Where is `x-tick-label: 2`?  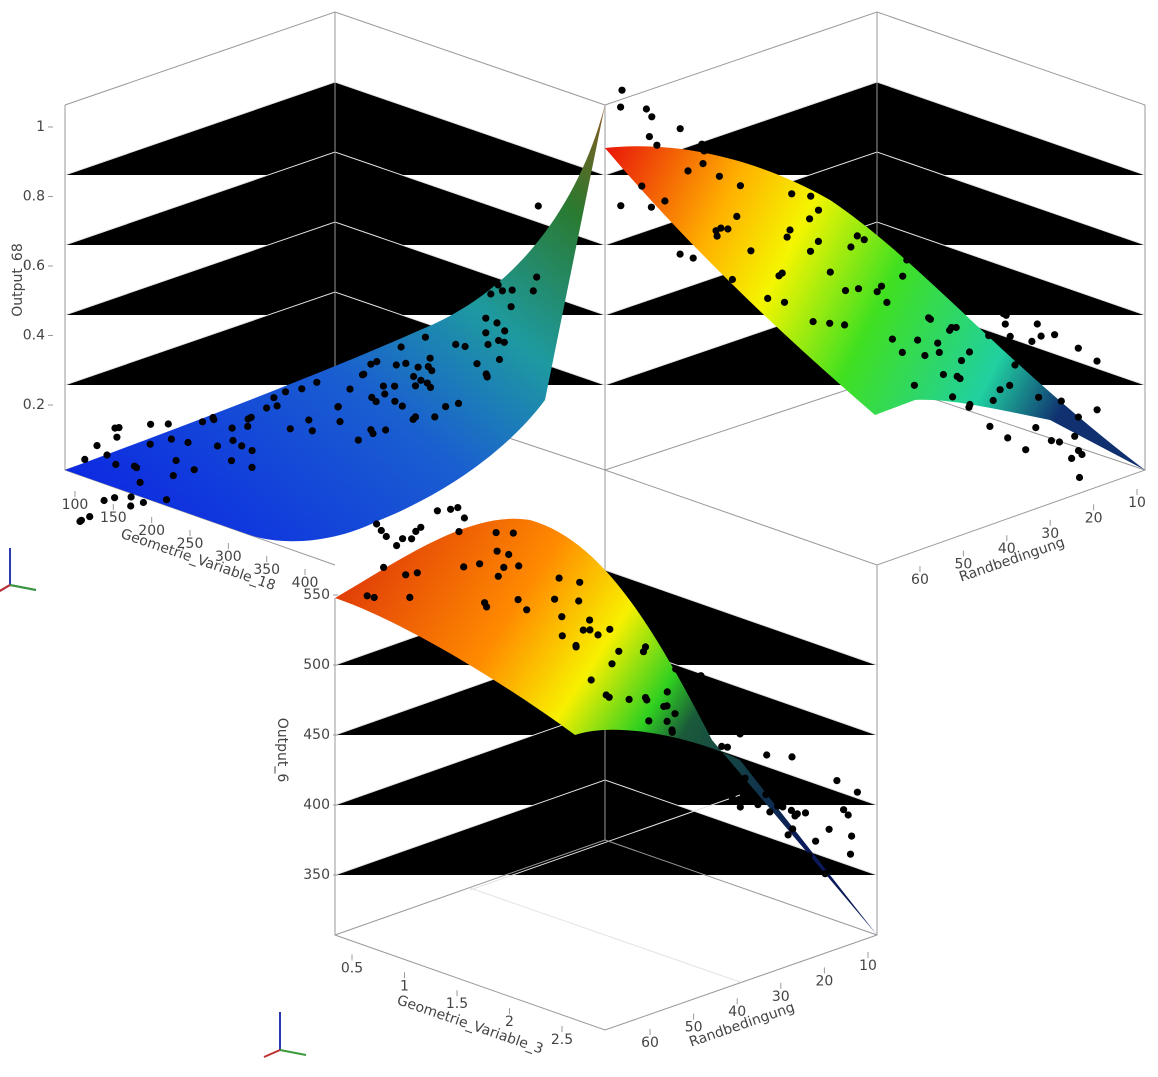 x-tick-label: 2 is located at coordinates (509, 1022).